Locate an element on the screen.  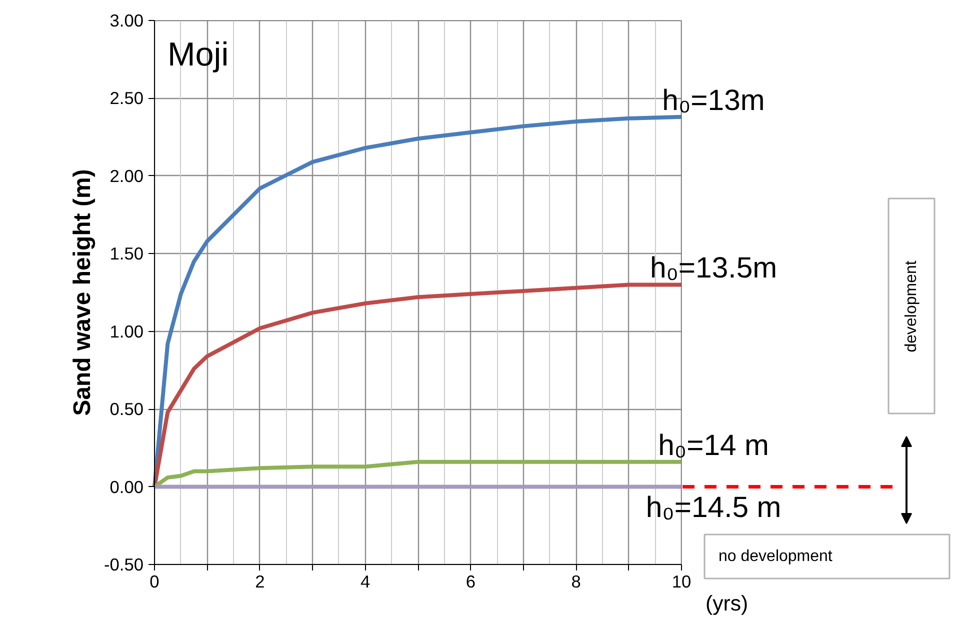
y-tick-label: 3.00 is located at coordinates (127, 20).